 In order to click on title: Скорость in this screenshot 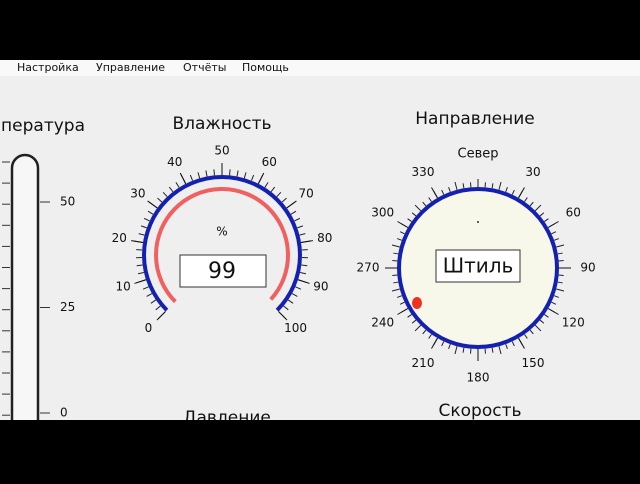, I will do `click(480, 411)`.